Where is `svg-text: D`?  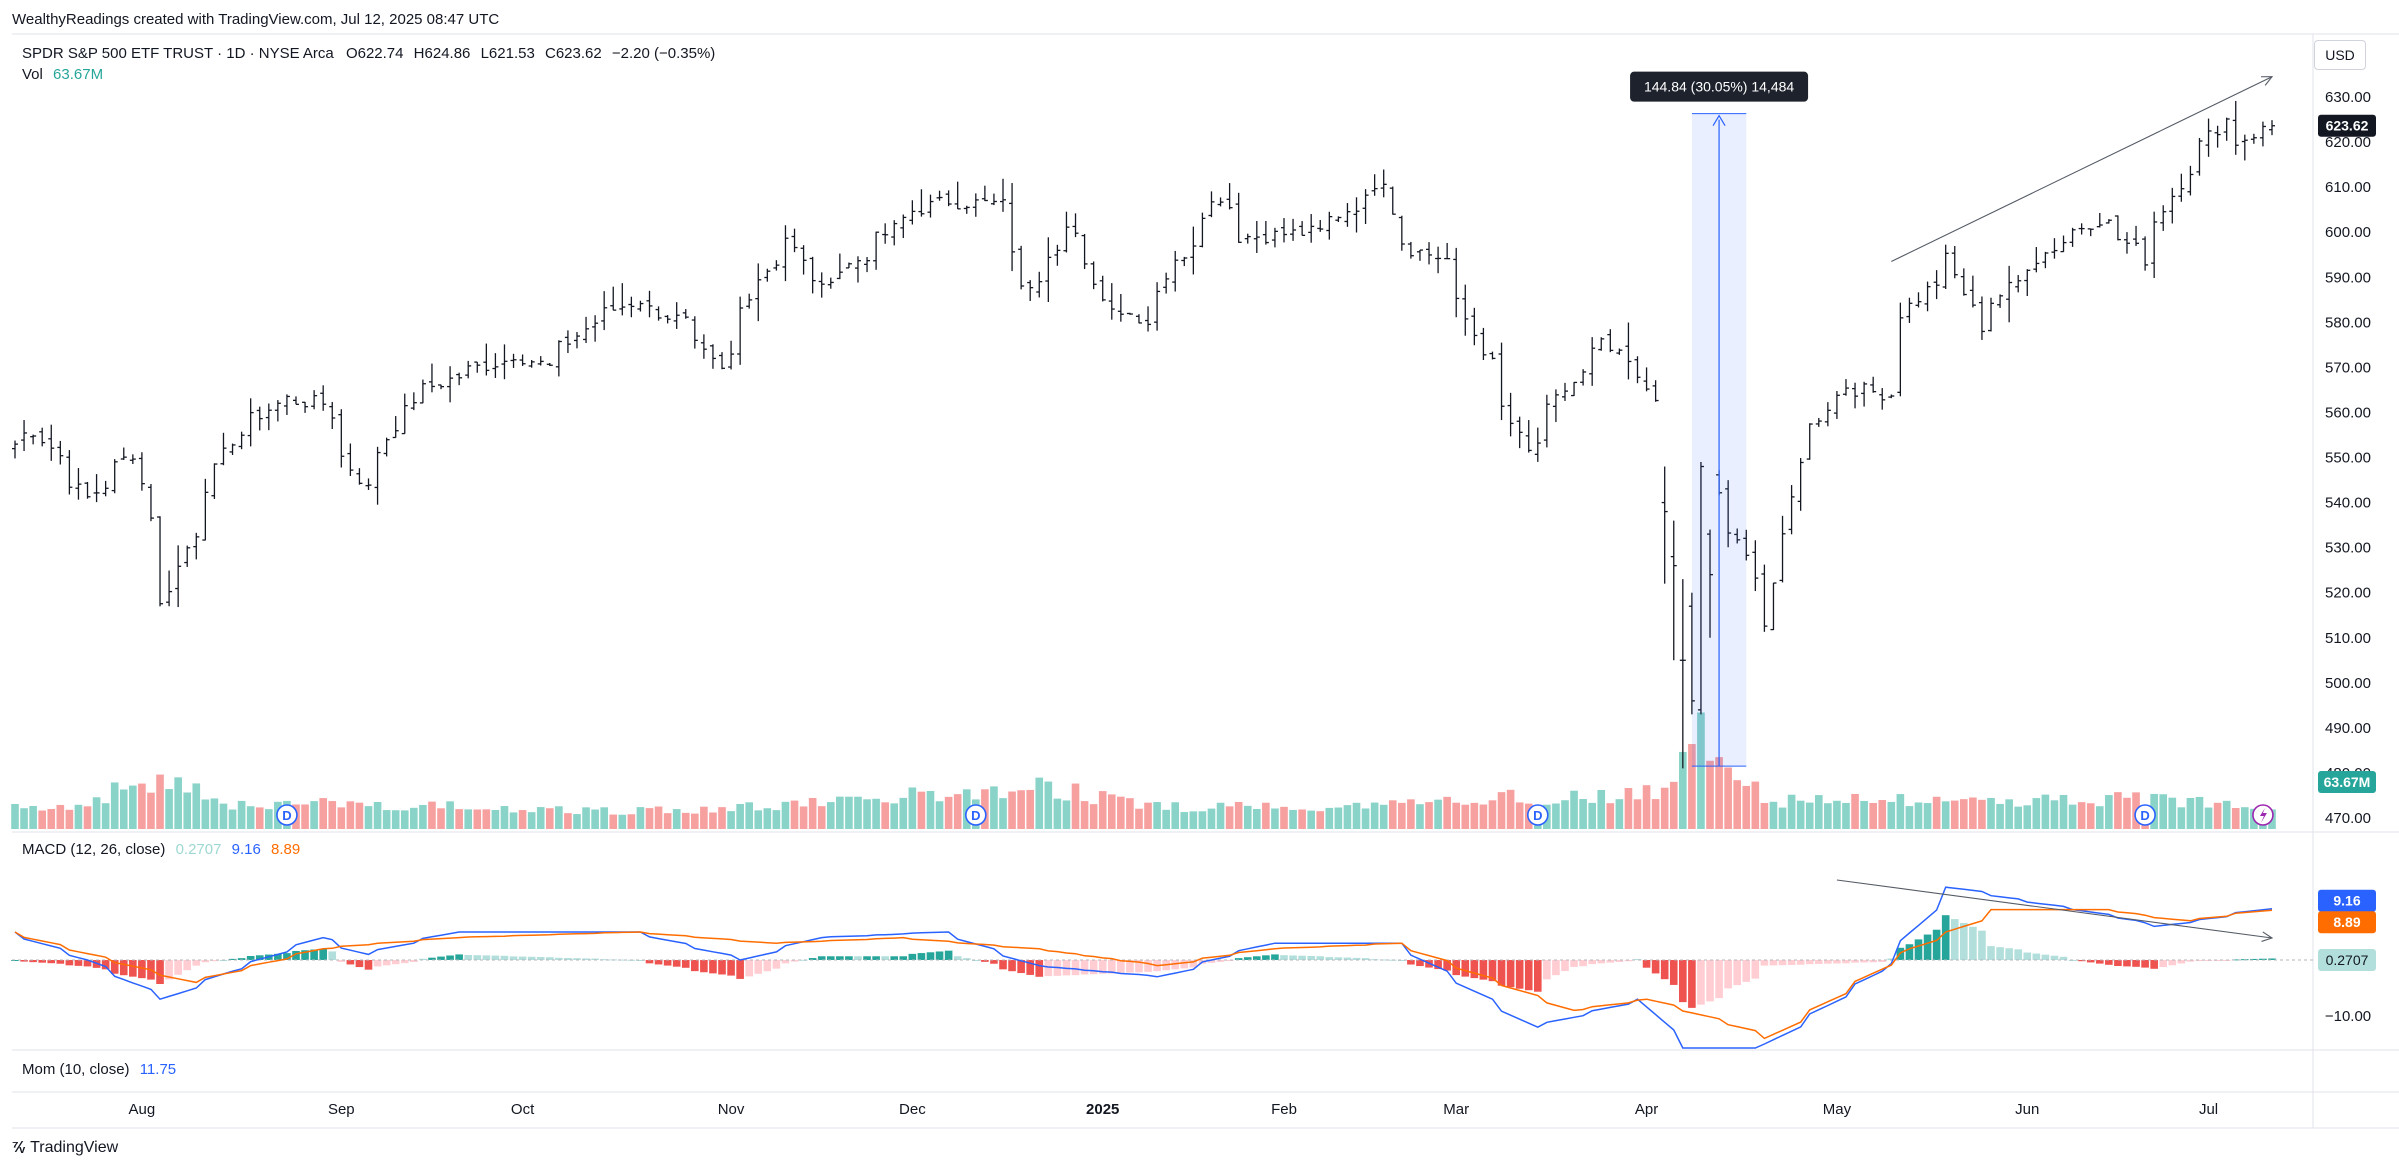 svg-text: D is located at coordinates (975, 815).